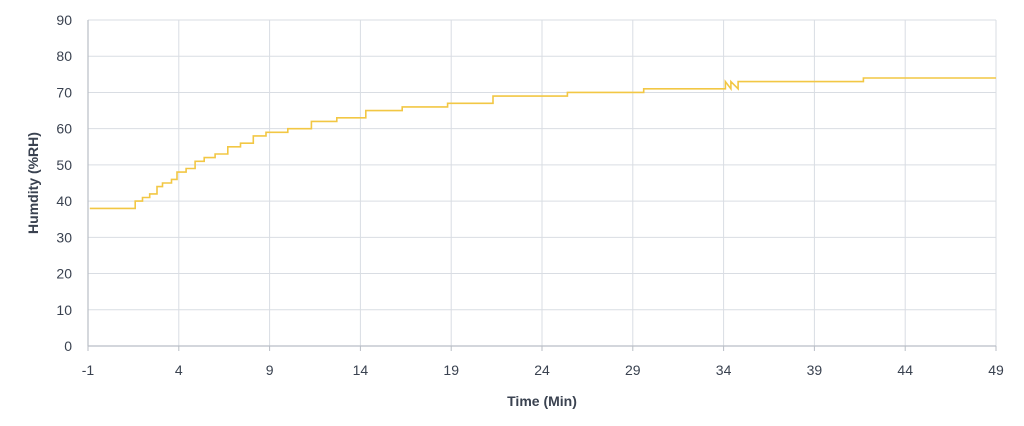 This screenshot has width=1024, height=426. I want to click on y-tick-label: 10, so click(64, 310).